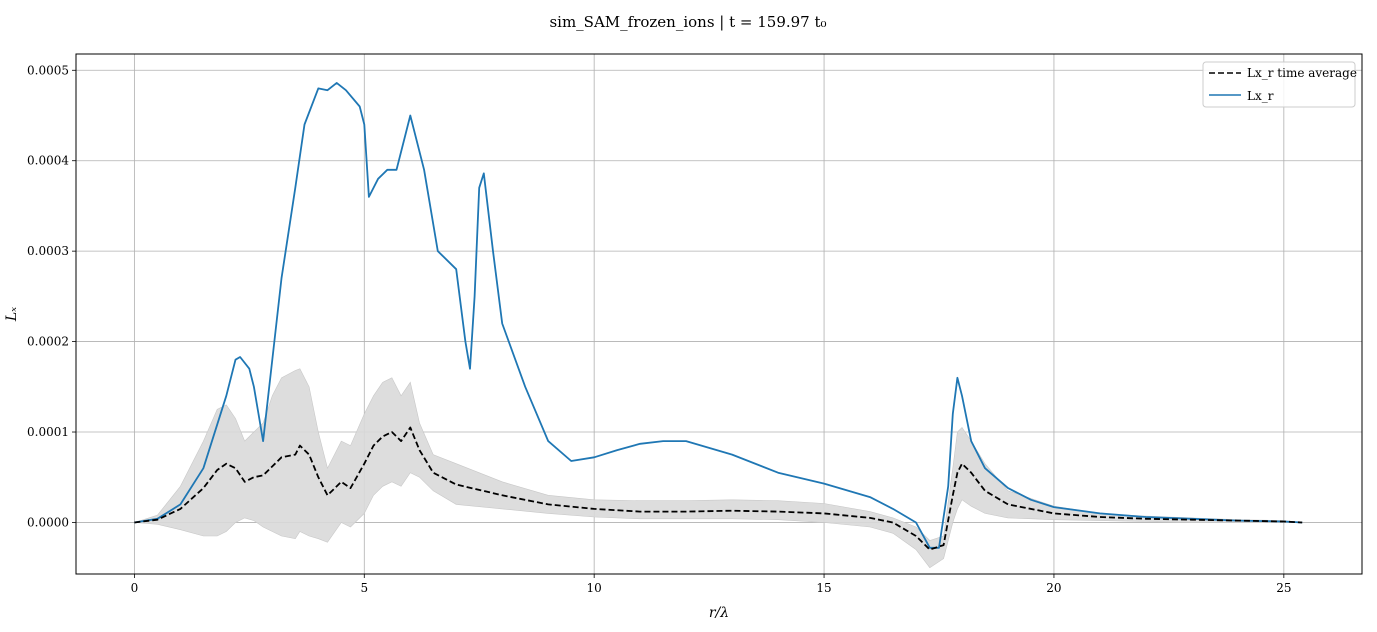  I want to click on y-tick-label: 0.0000, so click(48, 522).